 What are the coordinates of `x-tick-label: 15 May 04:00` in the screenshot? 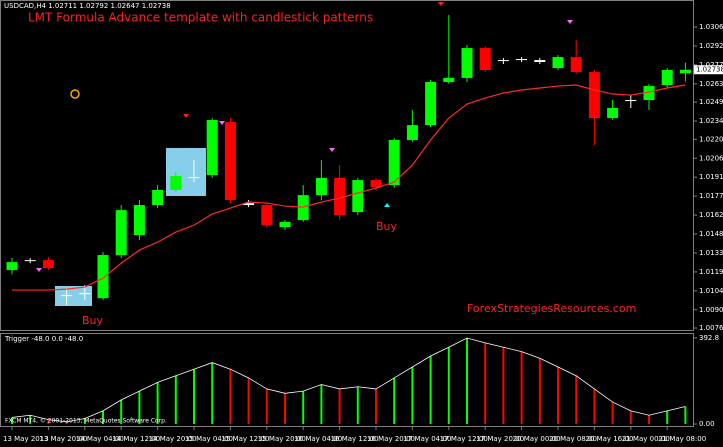 It's located at (209, 439).